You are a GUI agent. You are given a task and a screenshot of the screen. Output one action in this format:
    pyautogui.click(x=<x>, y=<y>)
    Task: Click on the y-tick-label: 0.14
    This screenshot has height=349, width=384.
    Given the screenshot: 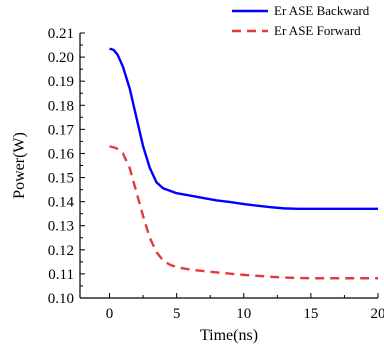 What is the action you would take?
    pyautogui.click(x=61, y=203)
    